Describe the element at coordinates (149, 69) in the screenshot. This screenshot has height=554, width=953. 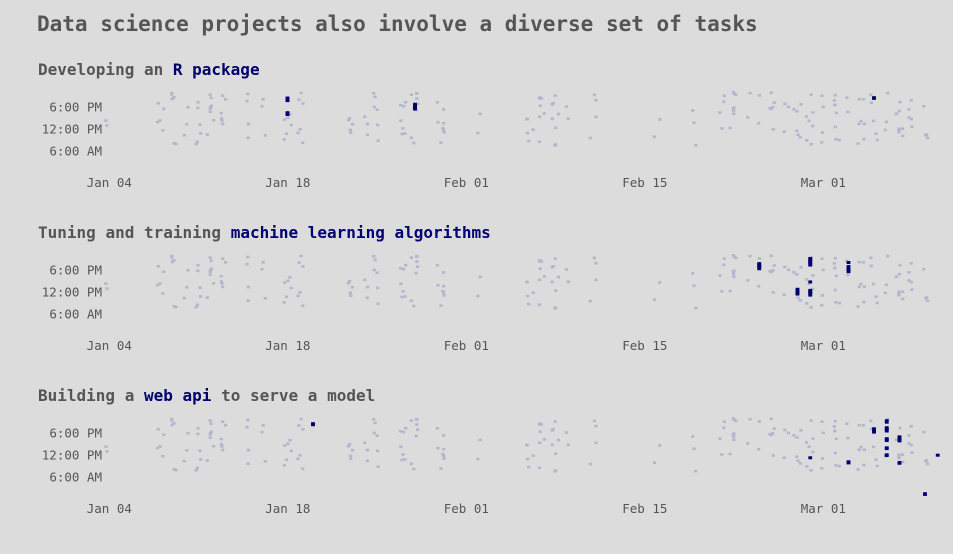
I see `panel-title-r-package: Developing an R package` at that location.